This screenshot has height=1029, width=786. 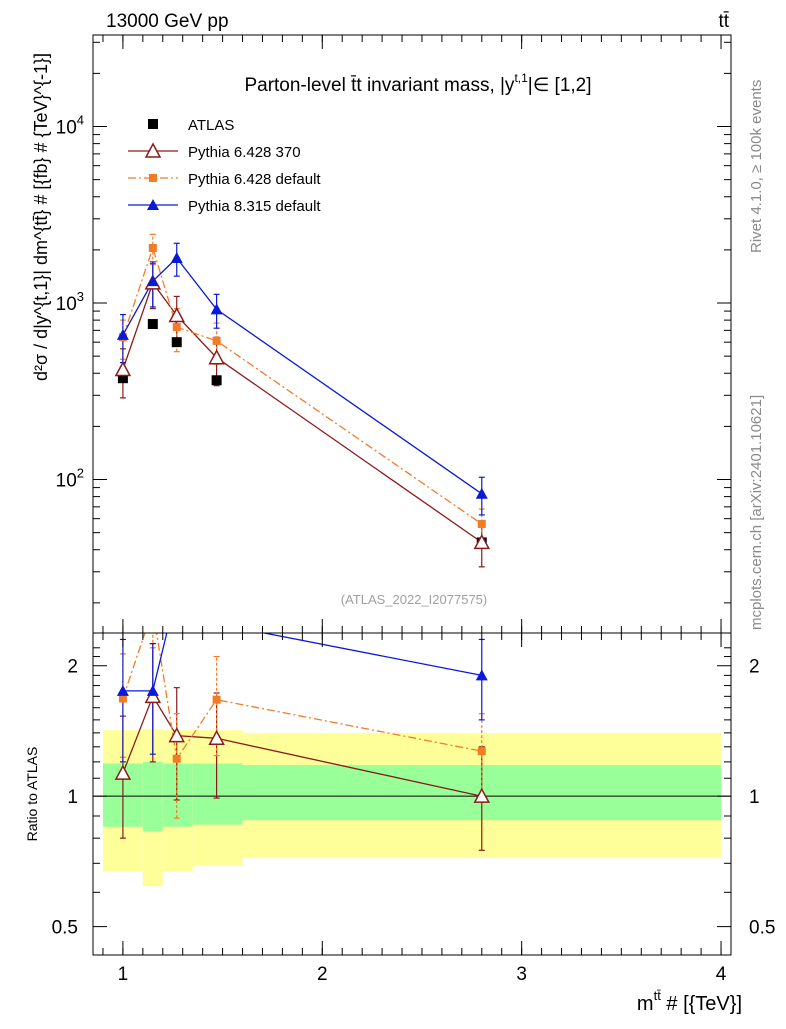 I want to click on energy-label: 13000 GeV pp, so click(x=167, y=21).